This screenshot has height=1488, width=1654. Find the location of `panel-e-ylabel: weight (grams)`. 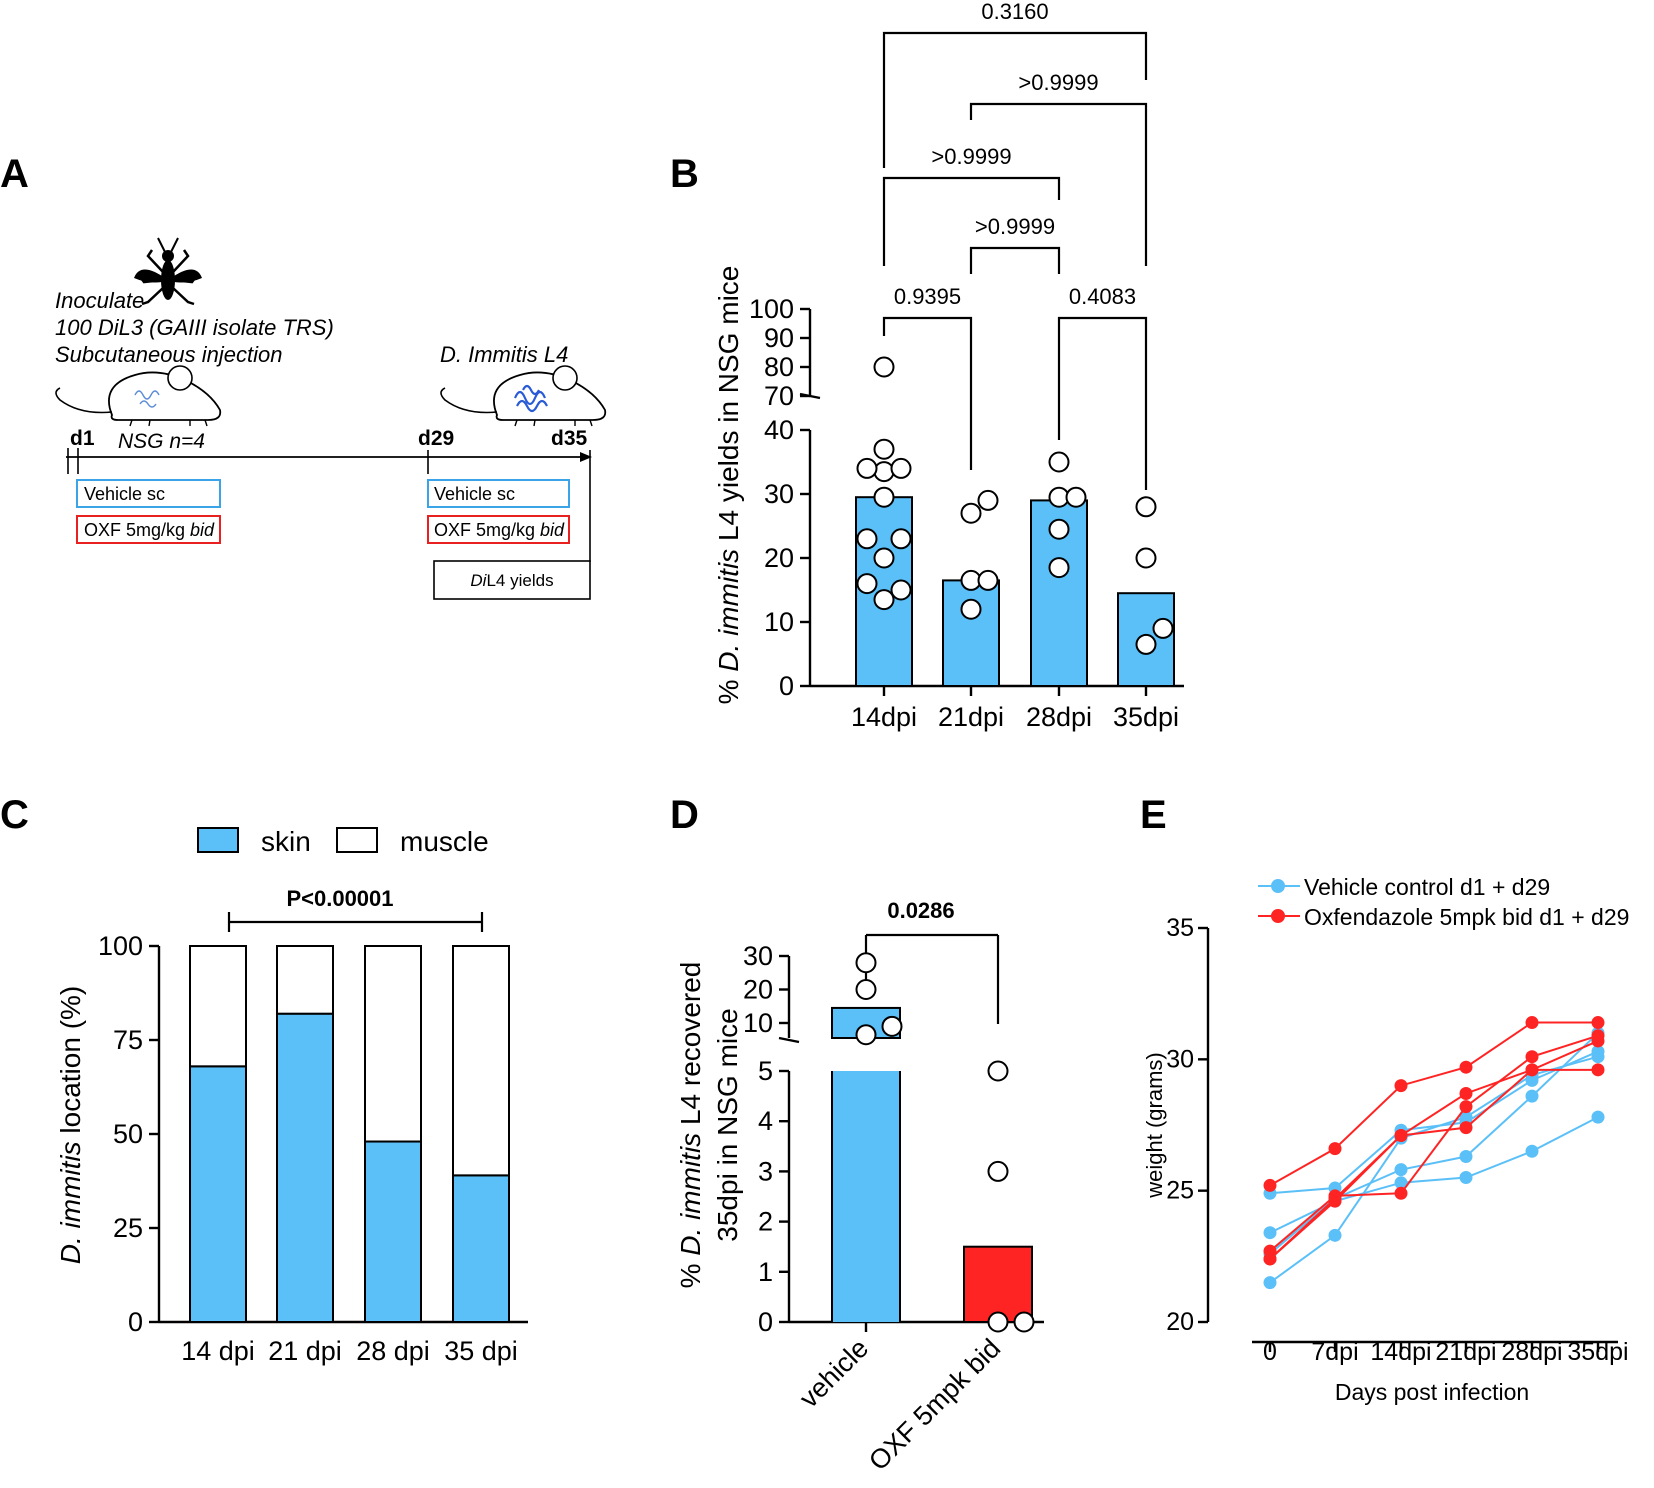

panel-e-ylabel: weight (grams) is located at coordinates (1154, 1125).